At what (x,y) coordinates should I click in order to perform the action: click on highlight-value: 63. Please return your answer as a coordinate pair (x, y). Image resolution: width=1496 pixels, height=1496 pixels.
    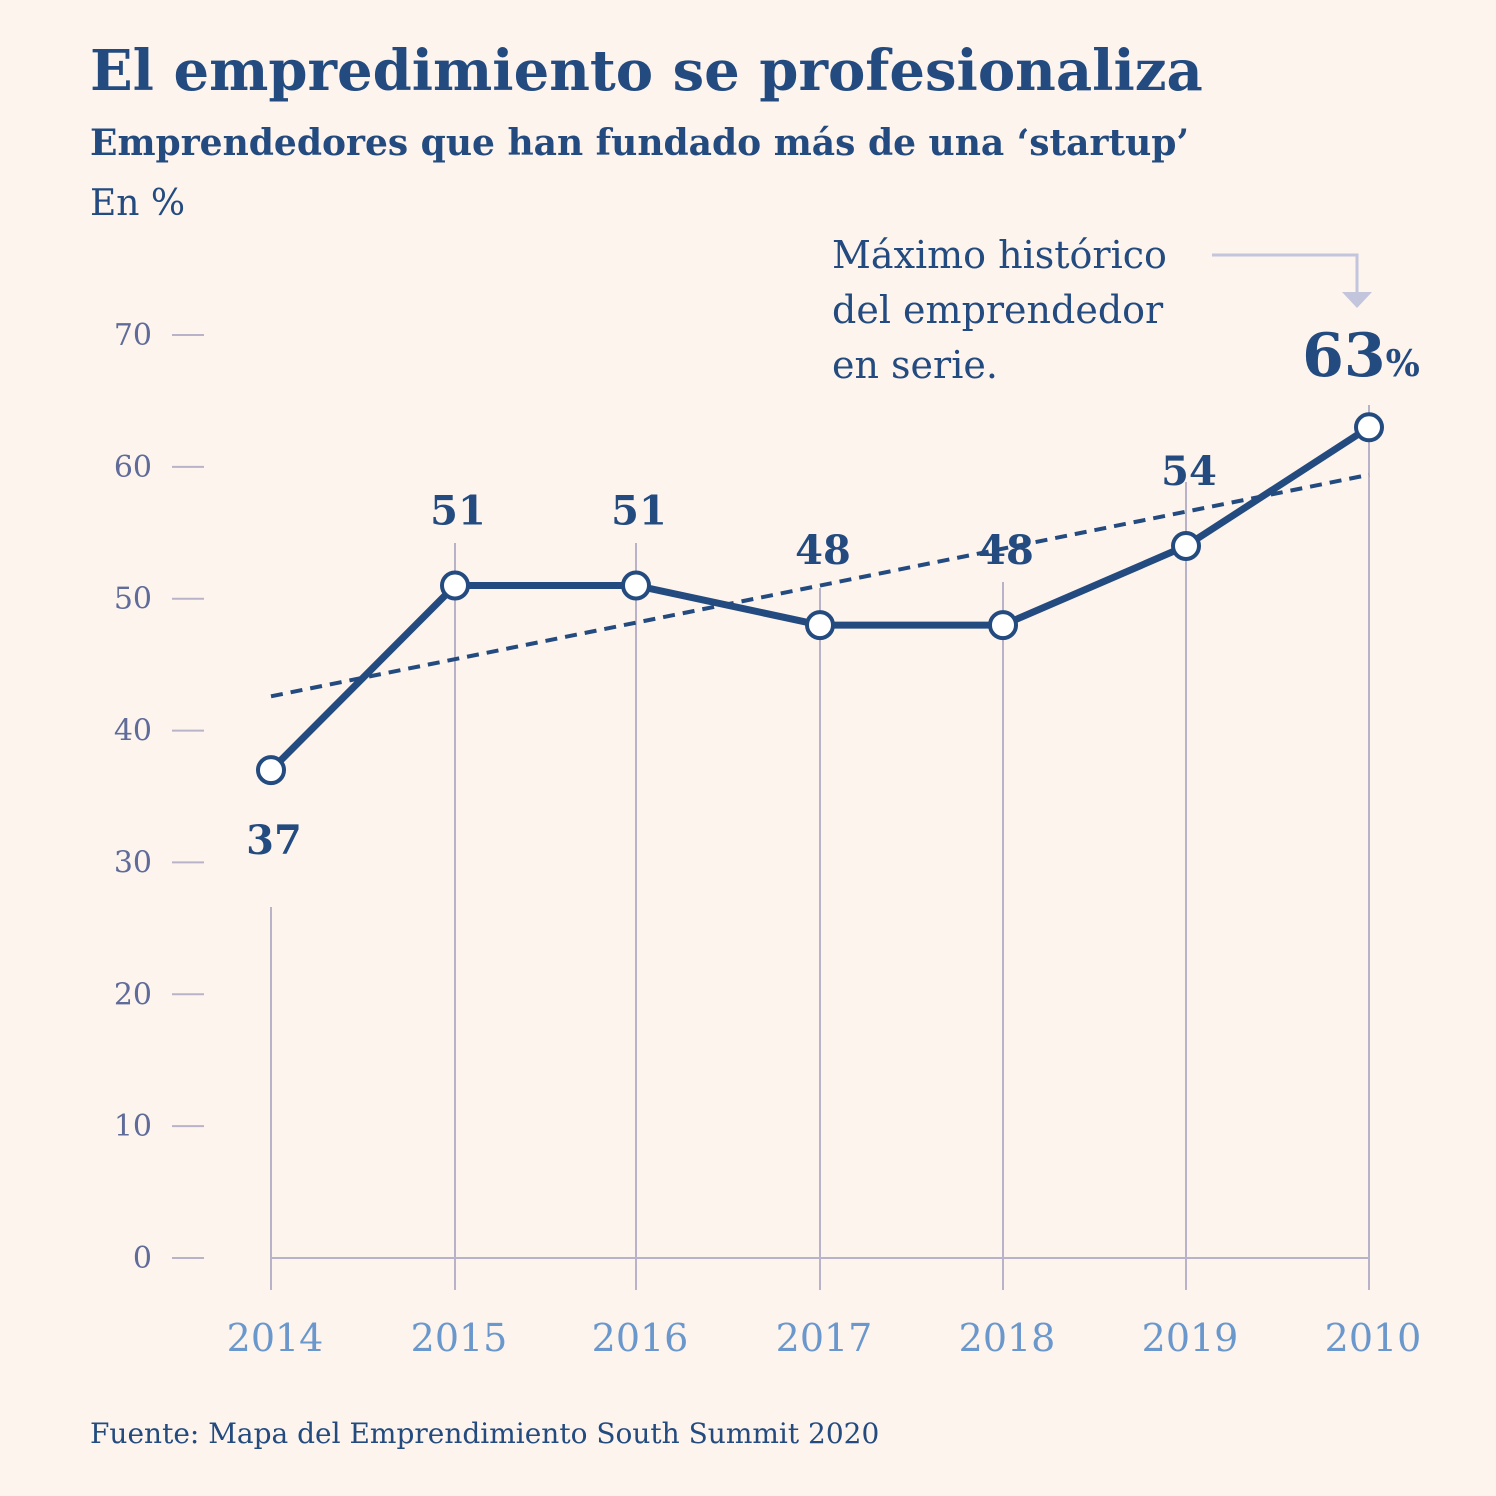
    Looking at the image, I should click on (1344, 356).